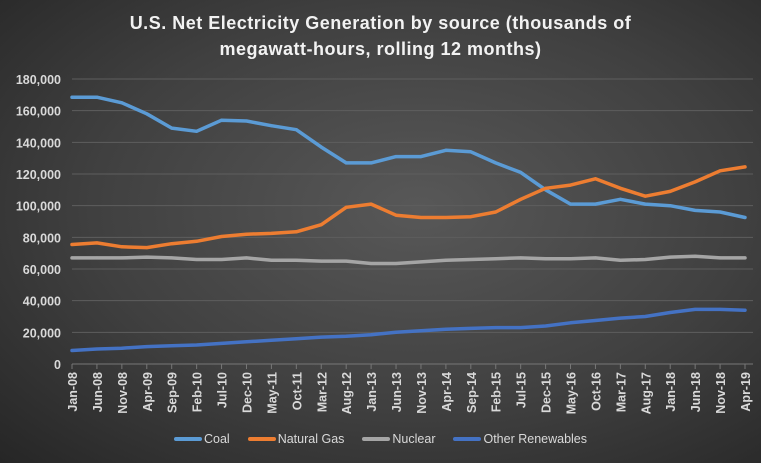  What do you see at coordinates (38, 143) in the screenshot?
I see `y-tick-label: 140,000` at bounding box center [38, 143].